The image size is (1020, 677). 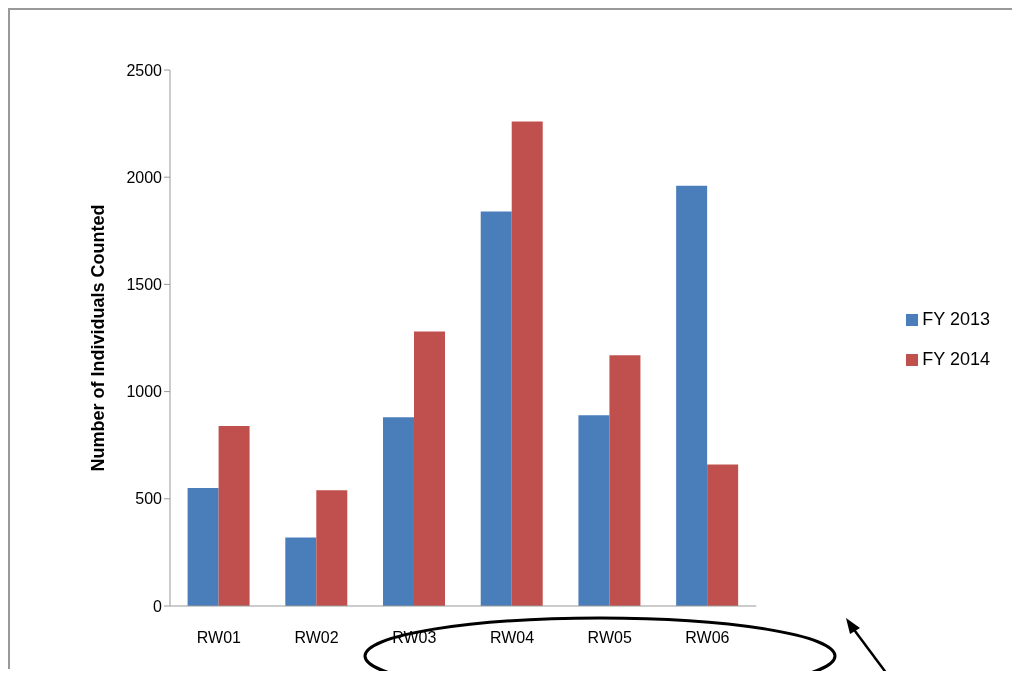 I want to click on y-tick-label: 2500, so click(x=144, y=70).